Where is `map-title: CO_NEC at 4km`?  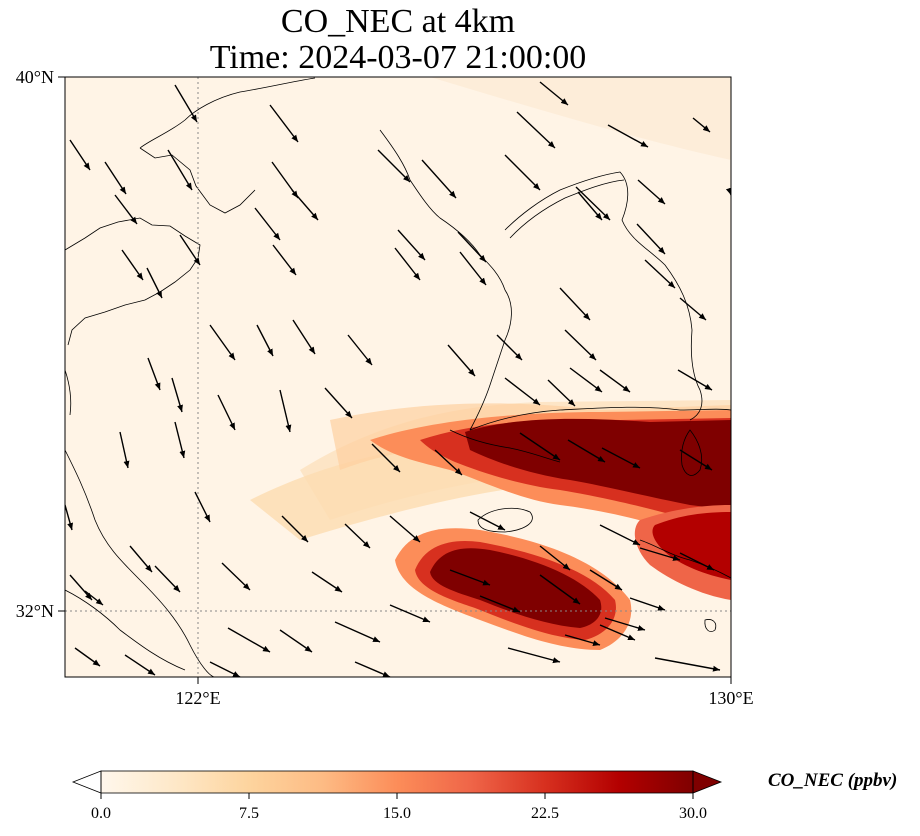
map-title: CO_NEC at 4km is located at coordinates (398, 21).